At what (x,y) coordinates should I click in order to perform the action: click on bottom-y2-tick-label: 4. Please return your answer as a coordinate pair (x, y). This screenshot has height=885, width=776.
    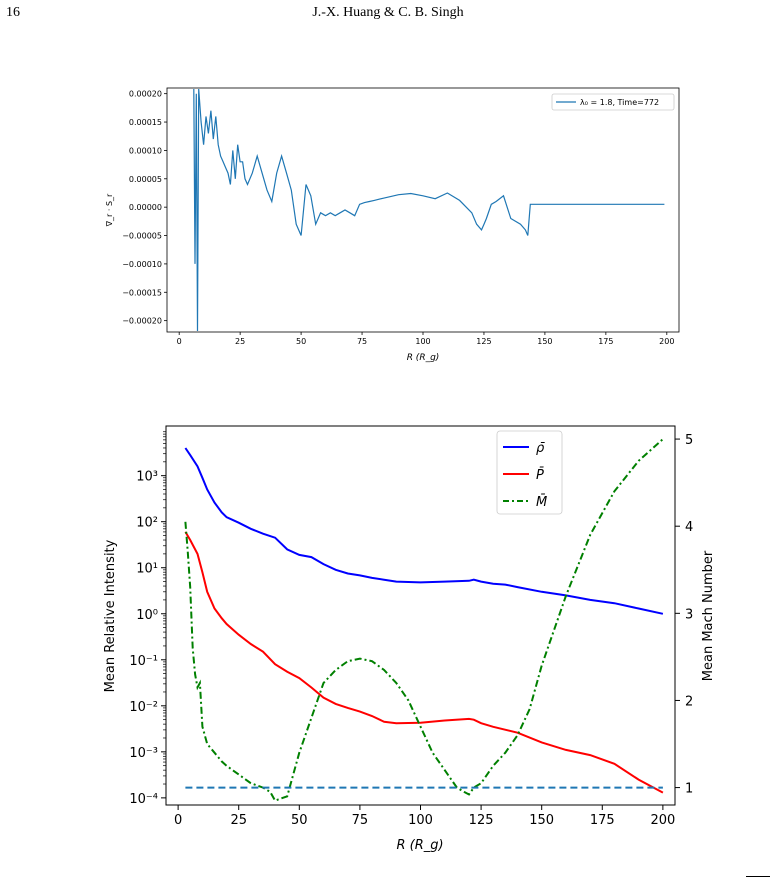
    Looking at the image, I should click on (689, 527).